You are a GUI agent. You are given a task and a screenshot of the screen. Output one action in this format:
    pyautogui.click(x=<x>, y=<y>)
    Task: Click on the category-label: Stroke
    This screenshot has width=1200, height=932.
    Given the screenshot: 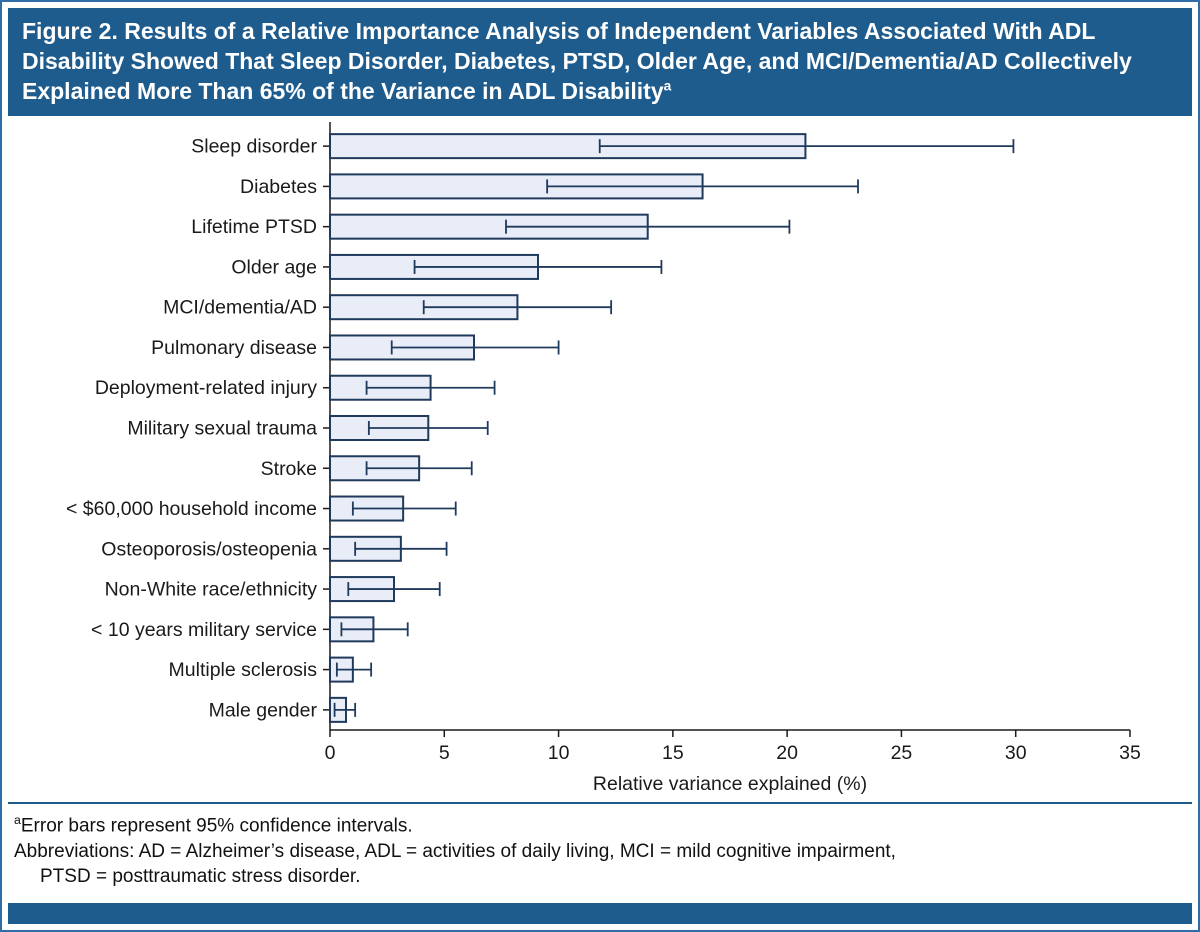 What is the action you would take?
    pyautogui.click(x=289, y=468)
    